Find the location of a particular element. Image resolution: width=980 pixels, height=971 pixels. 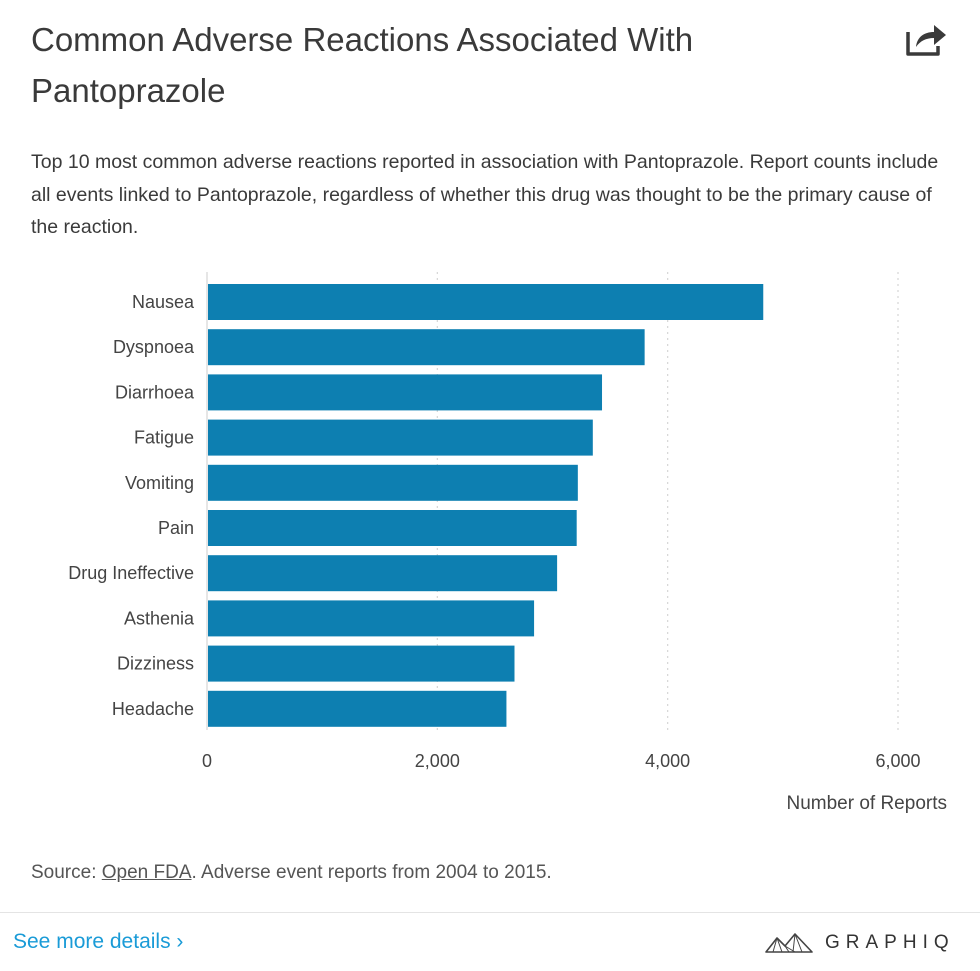

bar-dizziness is located at coordinates (361, 663).